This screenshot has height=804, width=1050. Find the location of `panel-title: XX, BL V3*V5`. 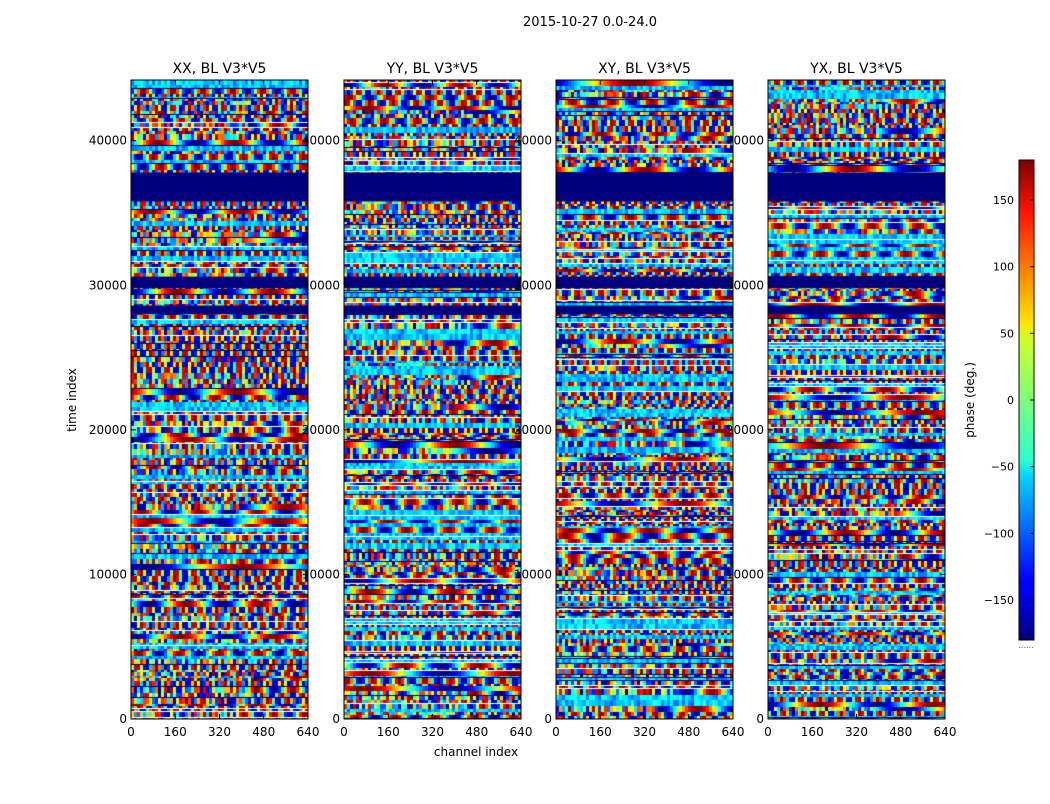

panel-title: XX, BL V3*V5 is located at coordinates (220, 69).